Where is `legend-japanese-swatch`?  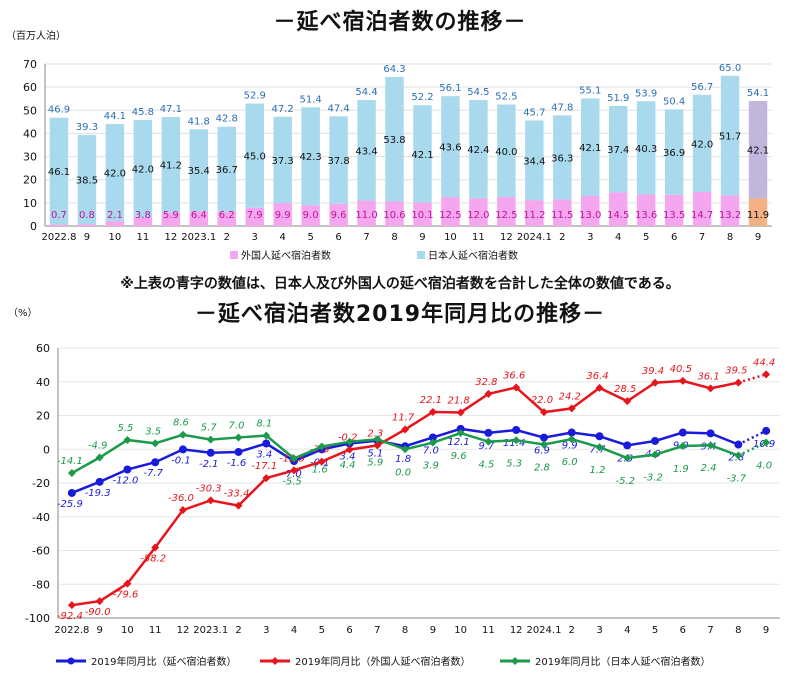 legend-japanese-swatch is located at coordinates (421, 255).